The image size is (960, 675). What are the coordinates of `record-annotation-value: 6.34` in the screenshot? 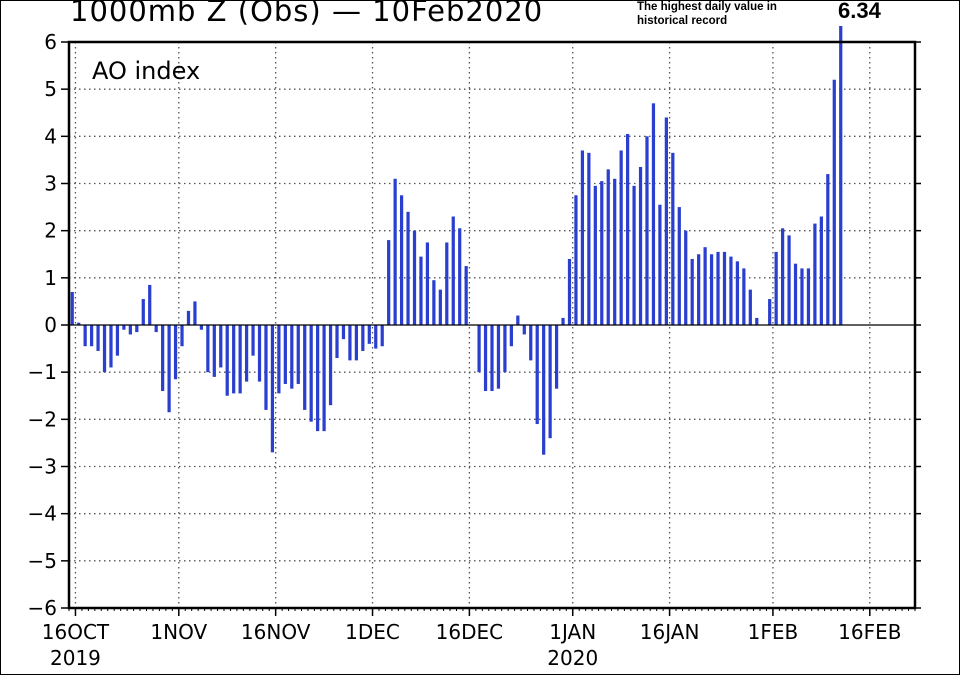 It's located at (859, 11).